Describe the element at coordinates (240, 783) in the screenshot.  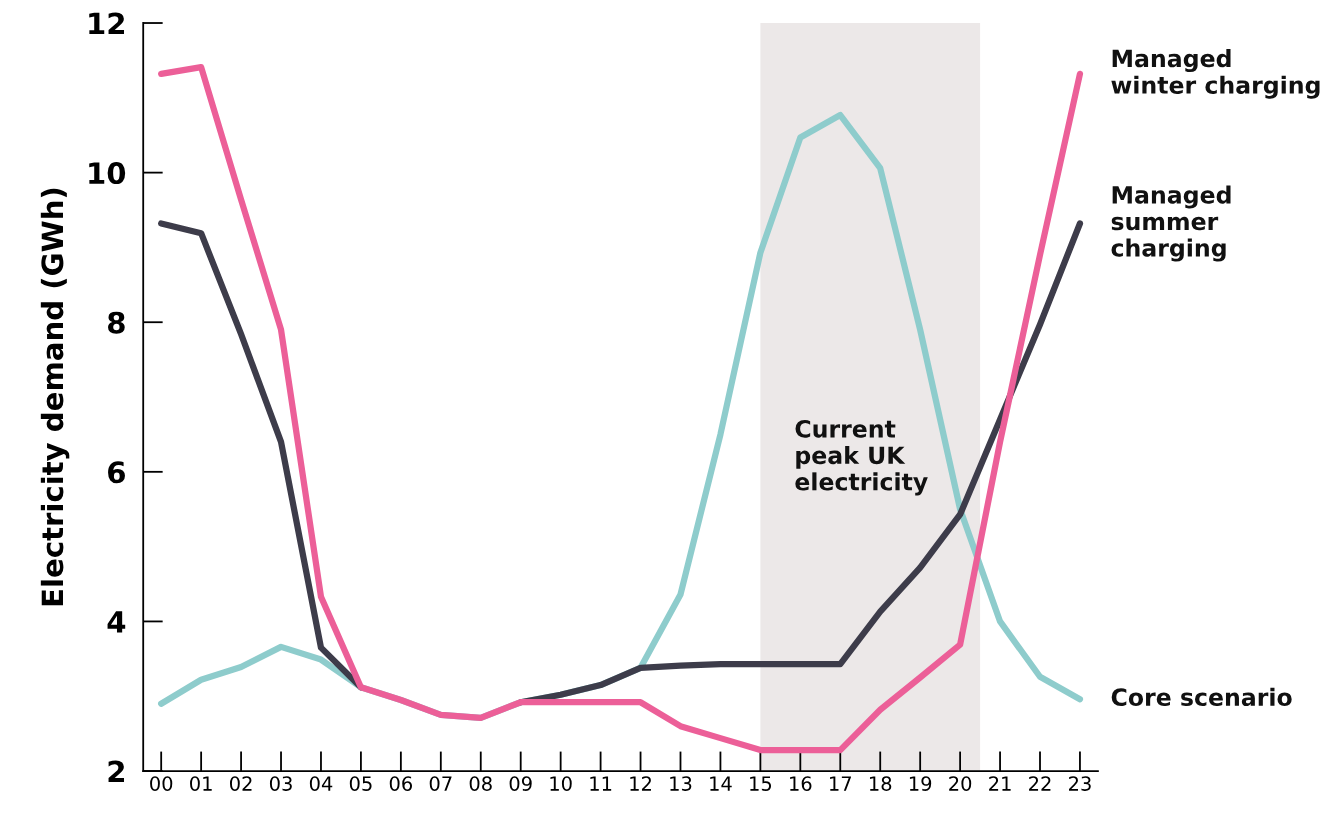
I see `x-tick-label: 02` at that location.